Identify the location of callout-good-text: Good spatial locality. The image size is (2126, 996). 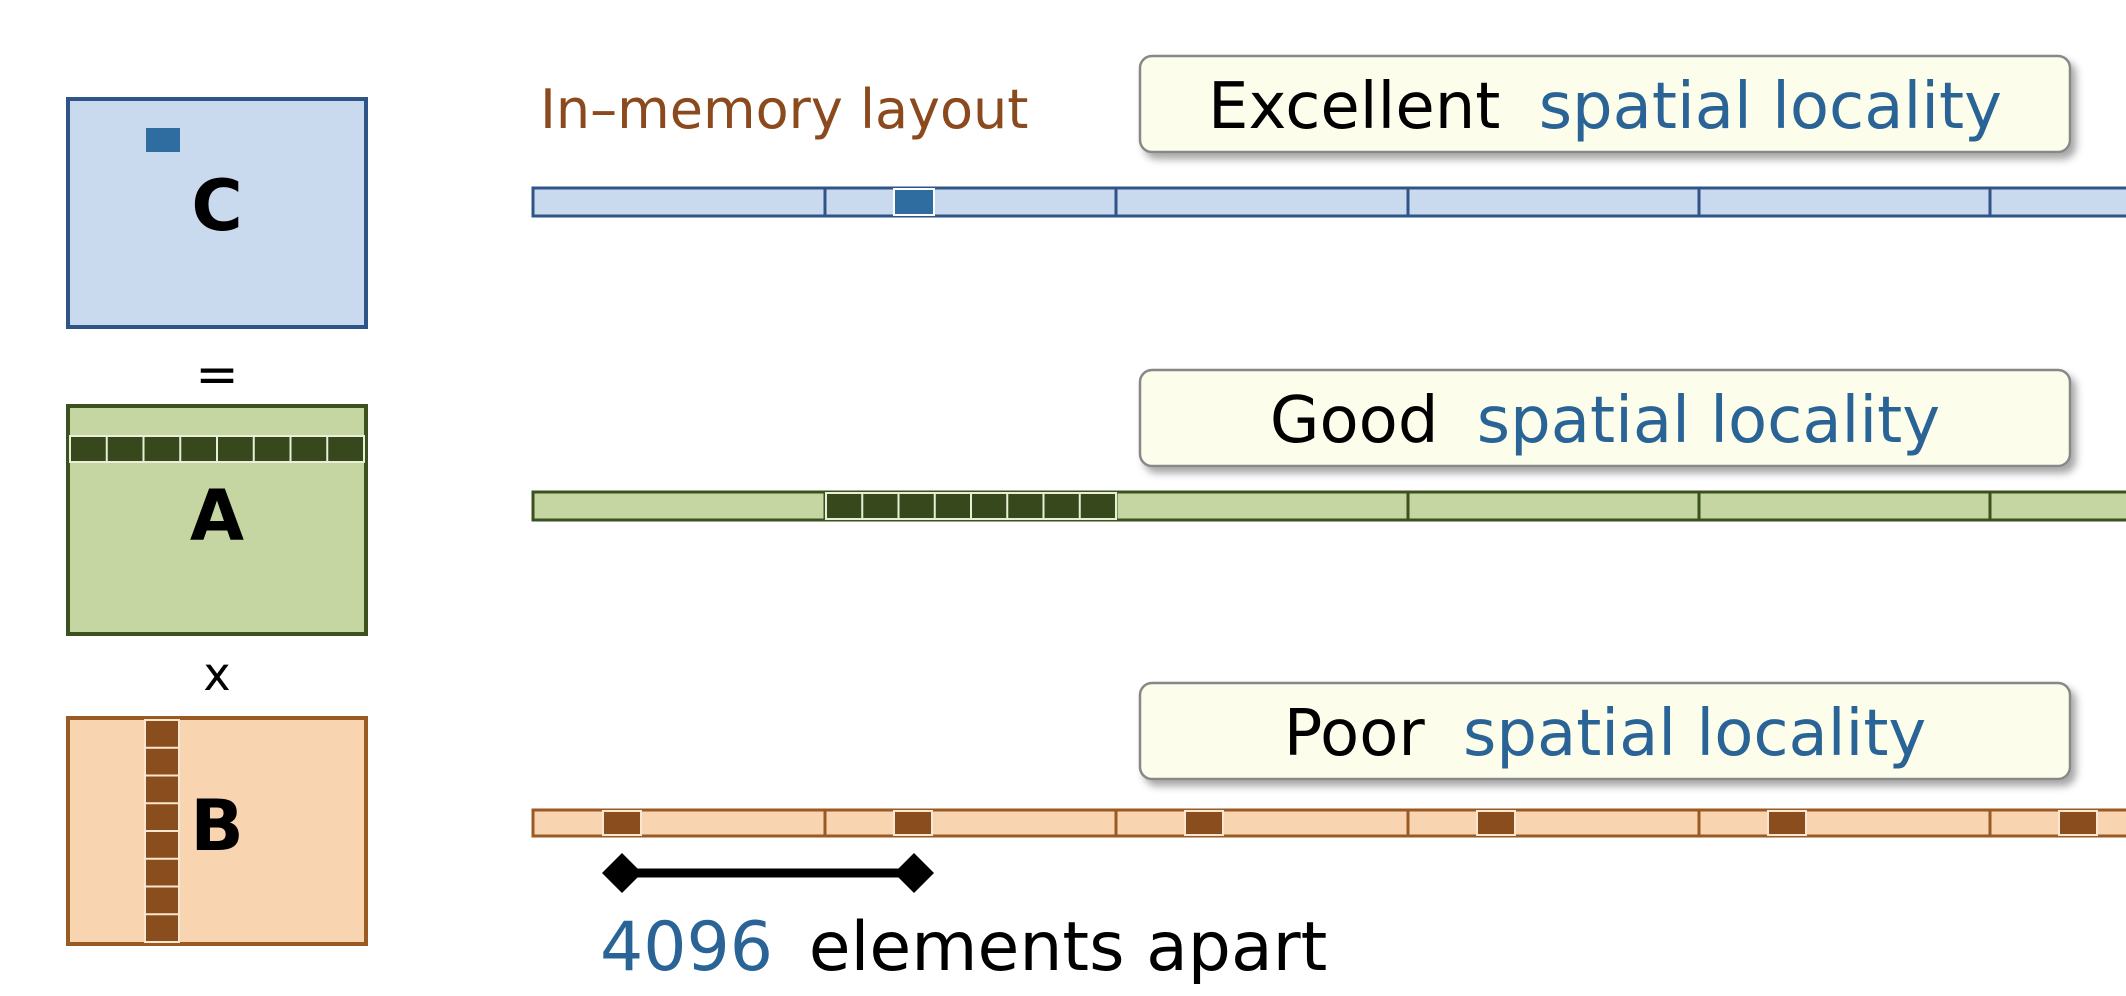
(1605, 421).